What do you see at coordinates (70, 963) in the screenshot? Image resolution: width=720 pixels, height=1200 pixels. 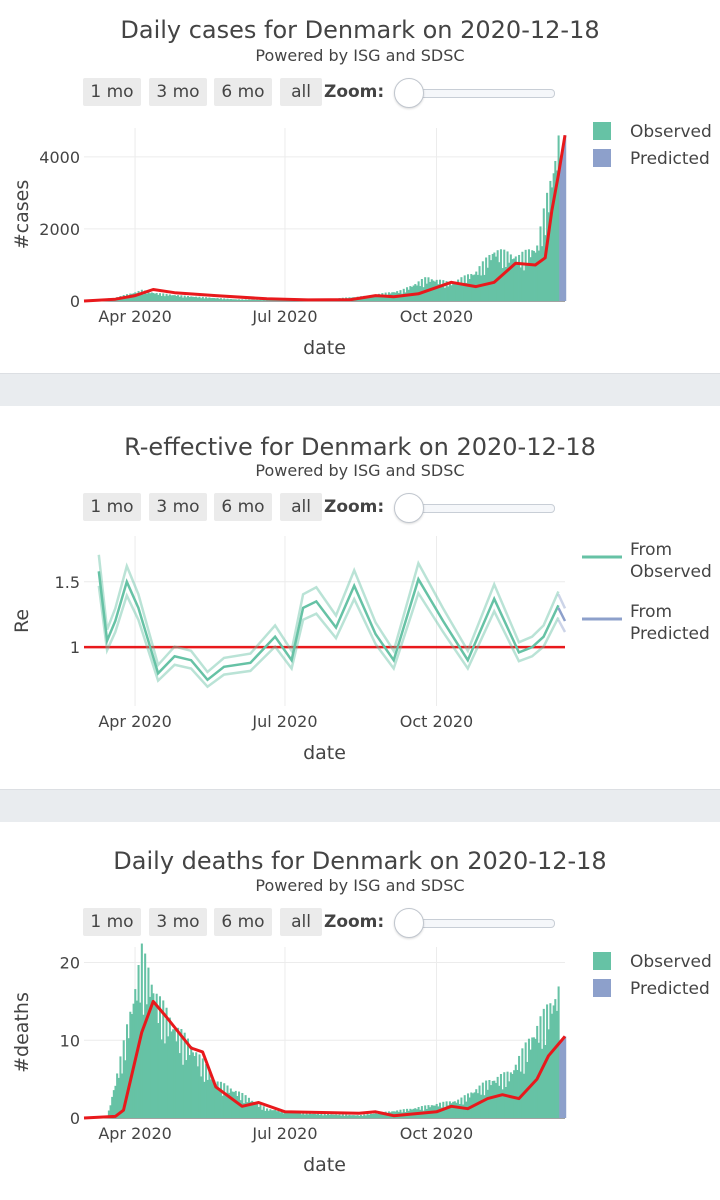 I see `y-tick-label: 20` at bounding box center [70, 963].